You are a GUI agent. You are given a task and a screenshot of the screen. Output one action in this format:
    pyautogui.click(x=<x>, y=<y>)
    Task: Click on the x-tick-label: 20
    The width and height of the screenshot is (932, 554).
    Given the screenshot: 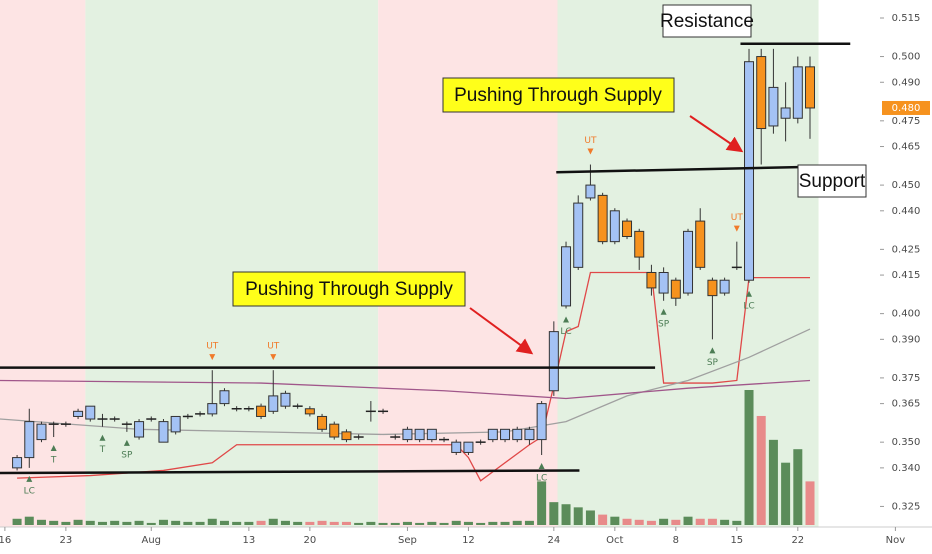 What is the action you would take?
    pyautogui.click(x=309, y=540)
    